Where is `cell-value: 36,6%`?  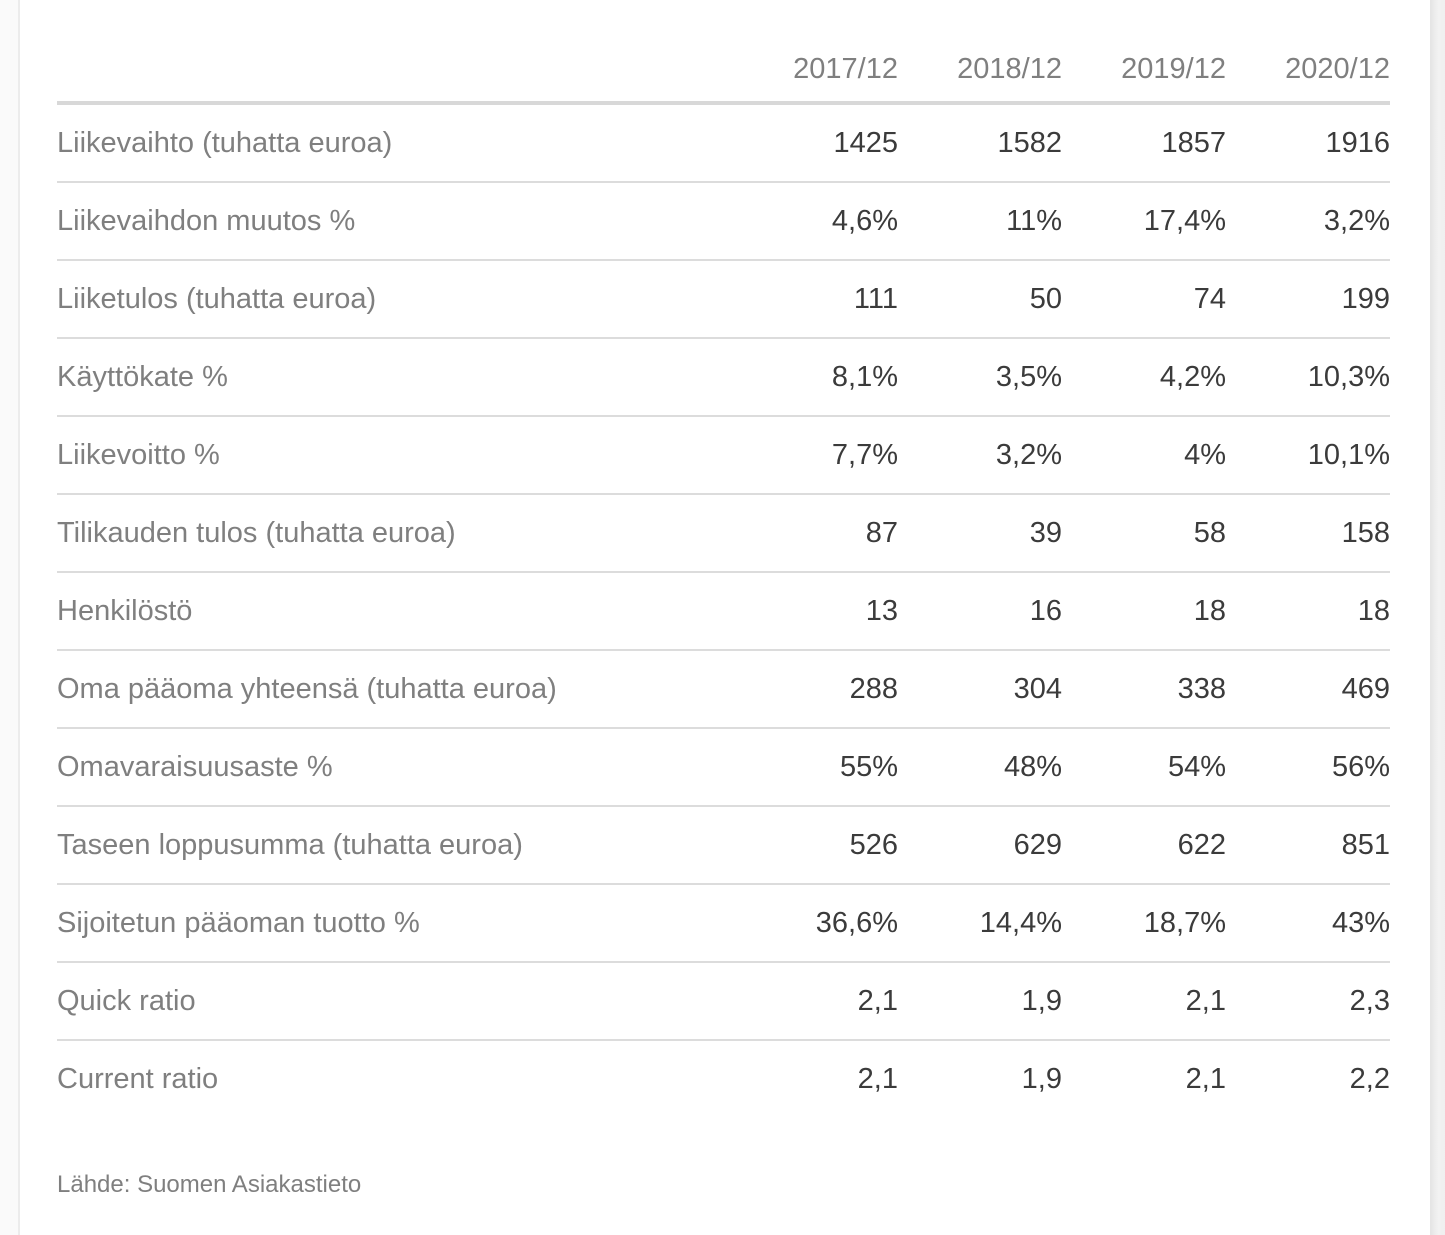 cell-value: 36,6% is located at coordinates (816, 923).